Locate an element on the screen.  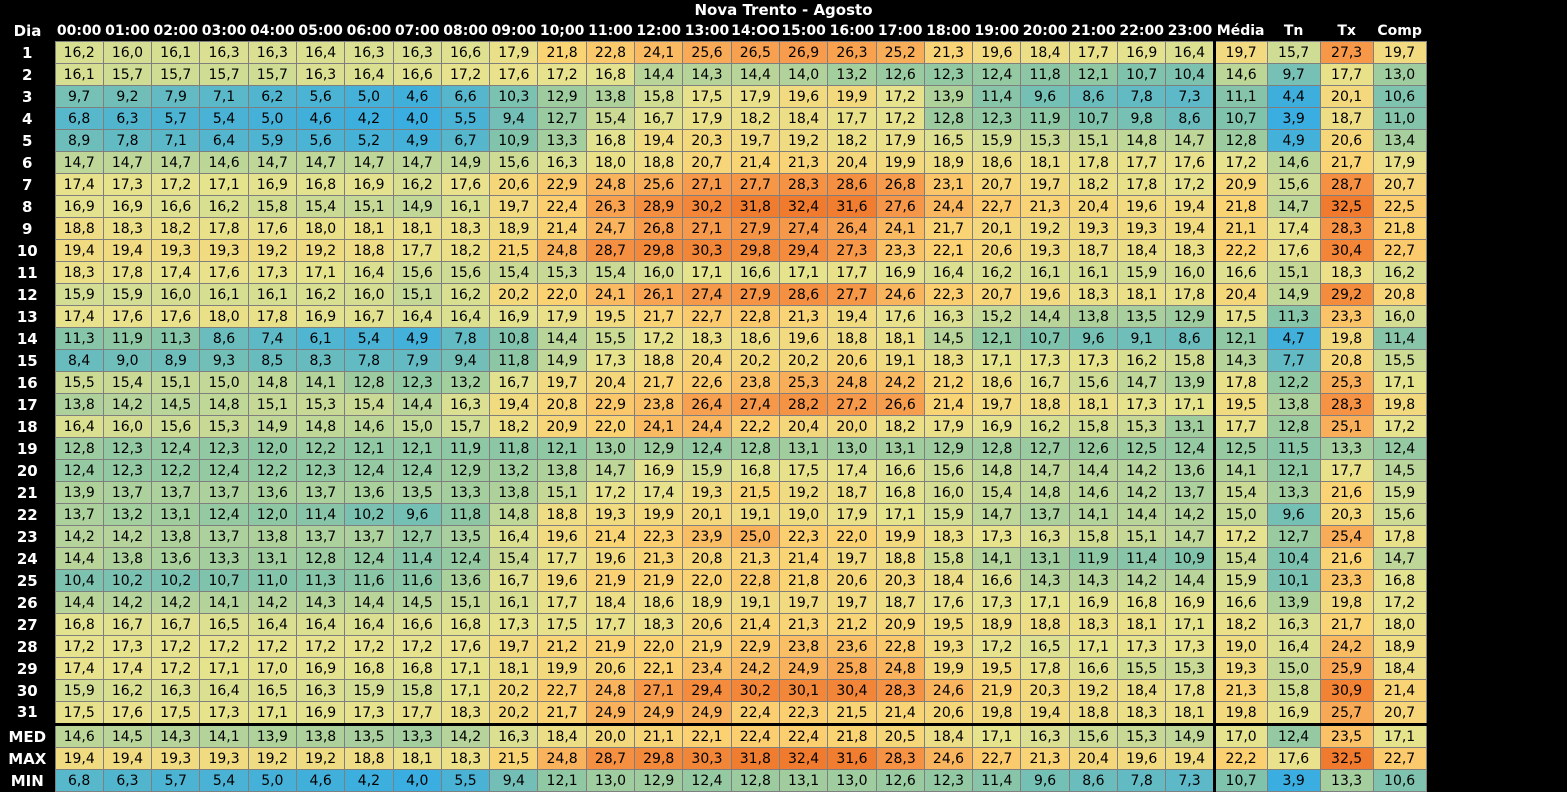
heatmap-cell: 12,7 is located at coordinates (562, 118).